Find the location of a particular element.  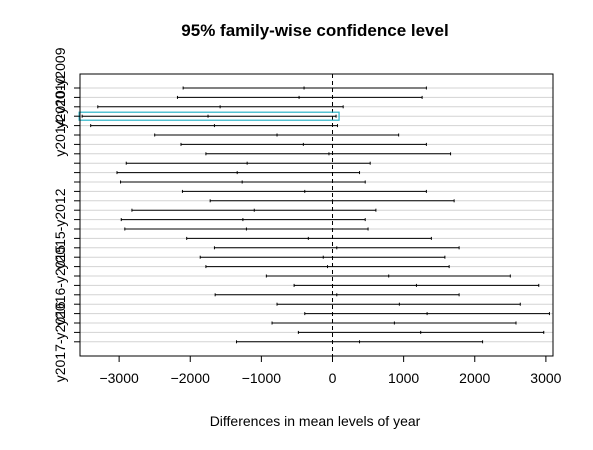

x-axis: −3000 −2000 −1000 0 1000 2000 3000 is located at coordinates (330, 370).